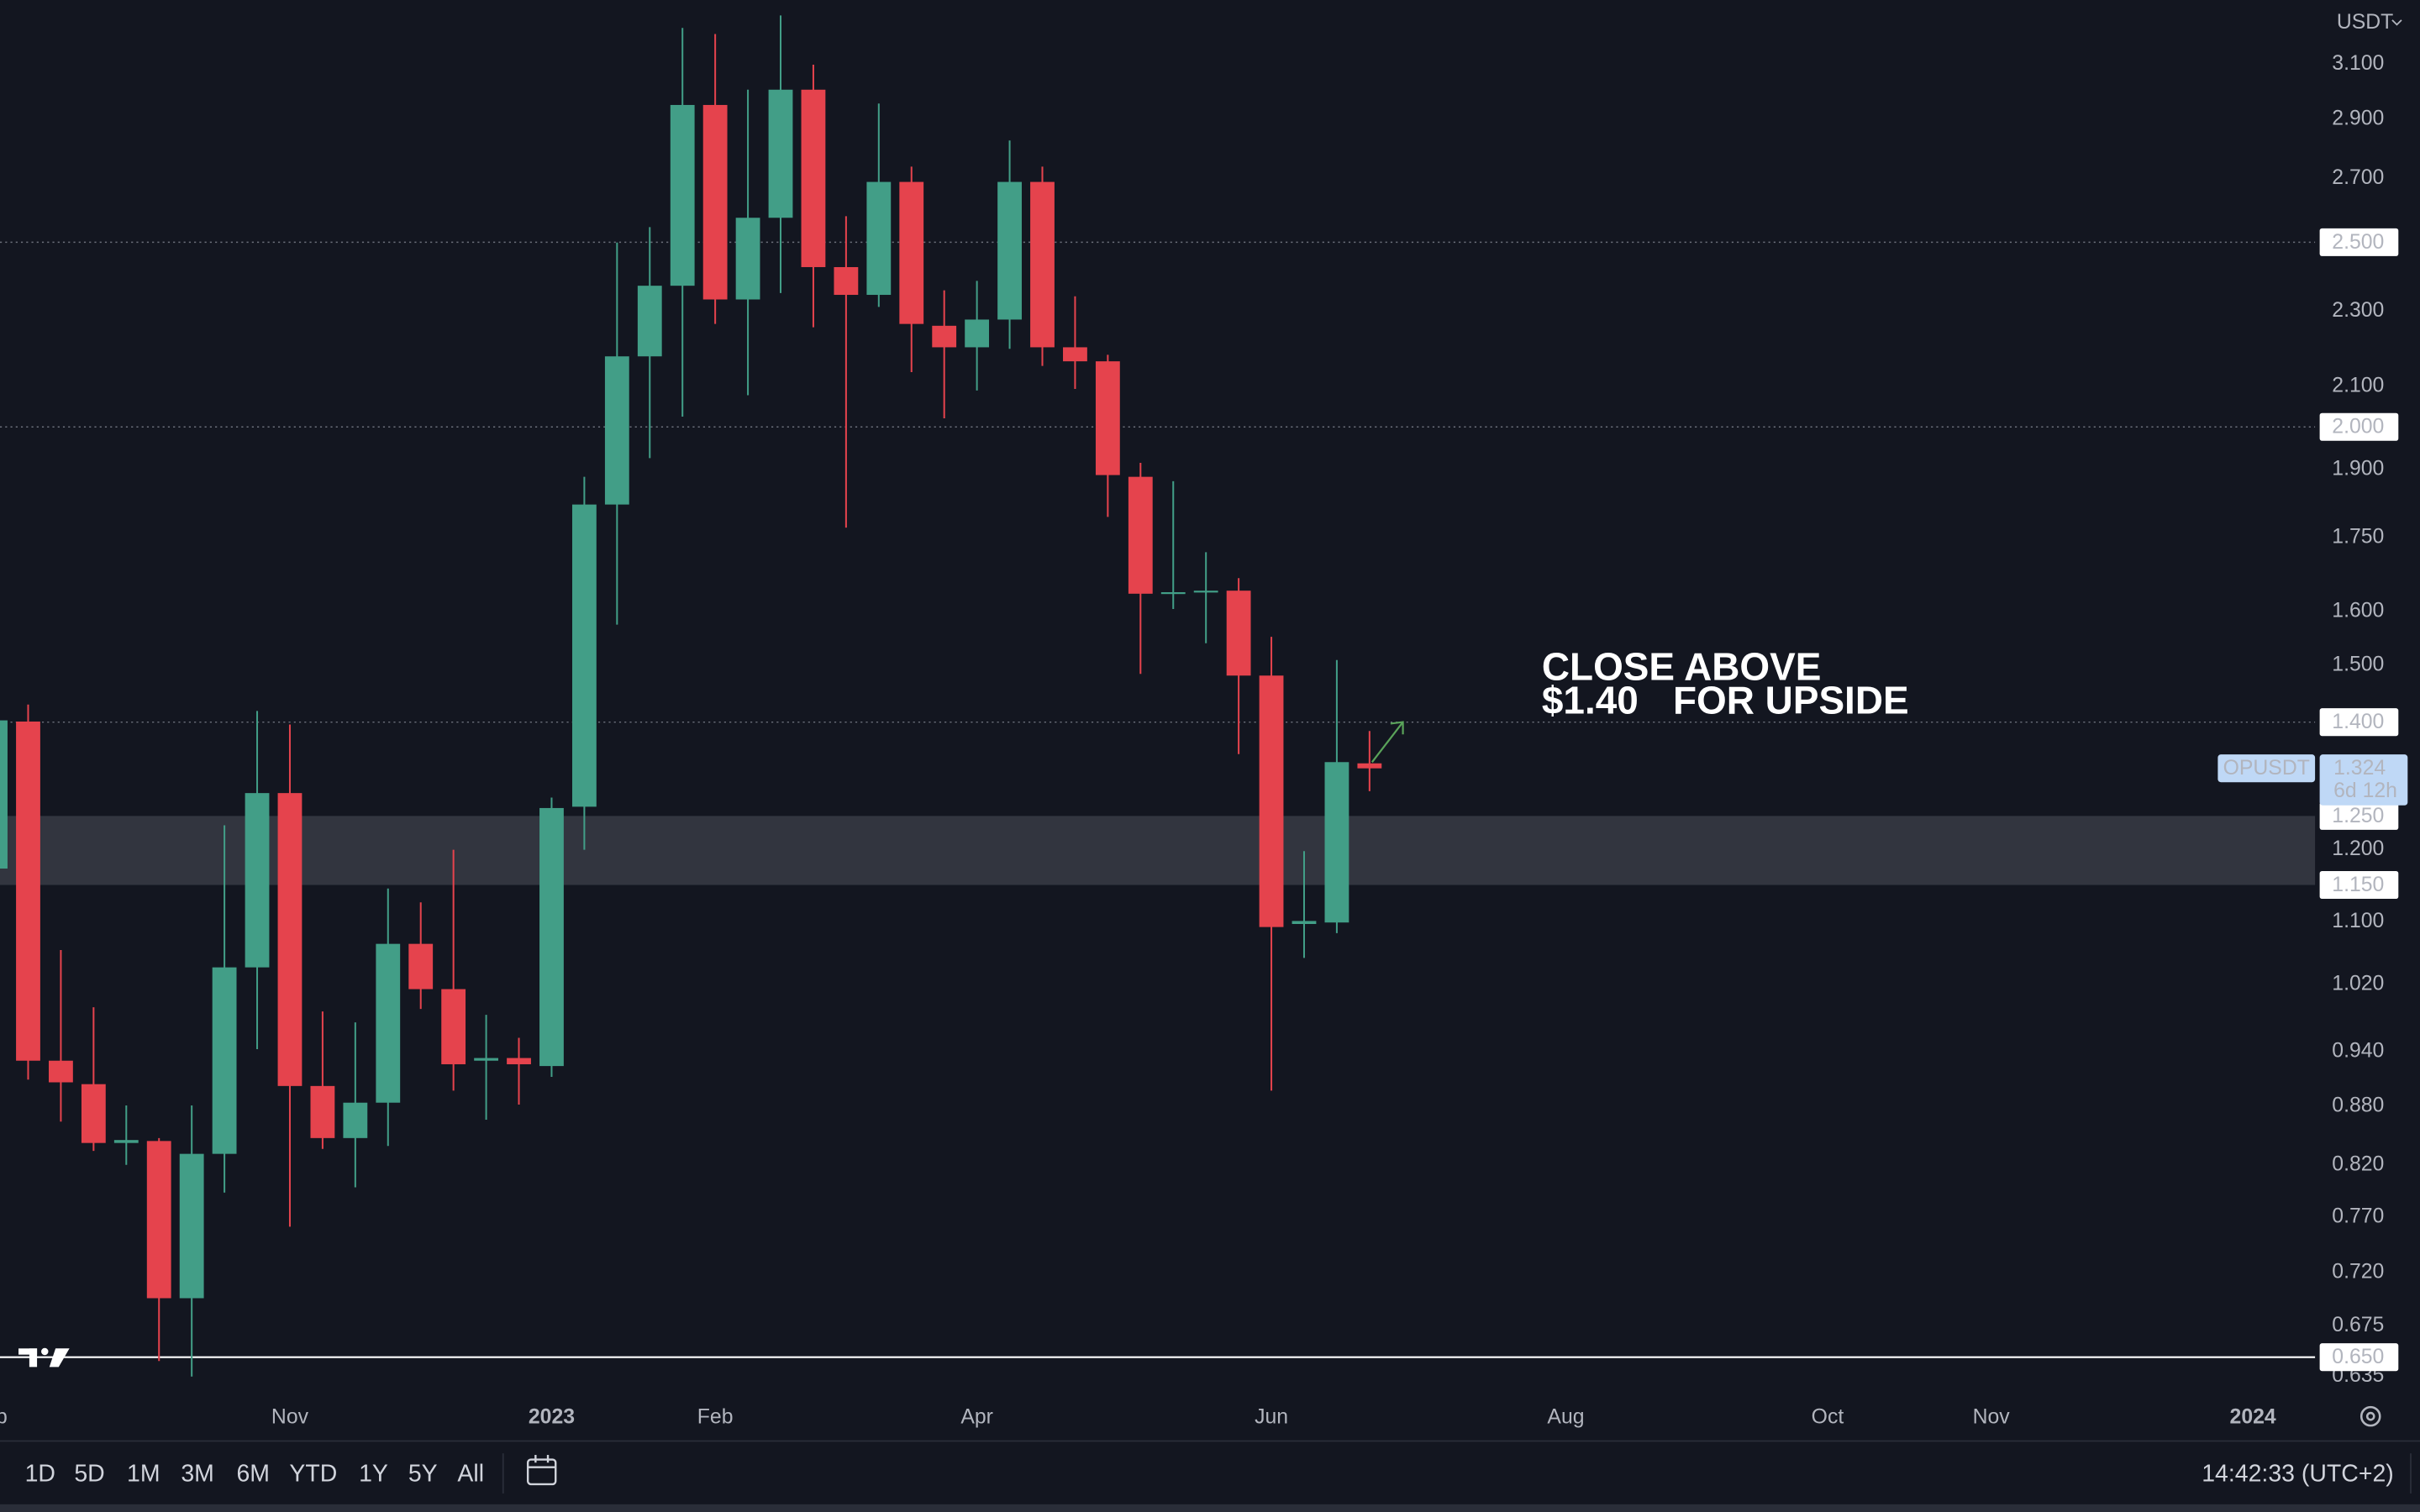  What do you see at coordinates (423, 1473) in the screenshot?
I see `range-button: 5Y` at bounding box center [423, 1473].